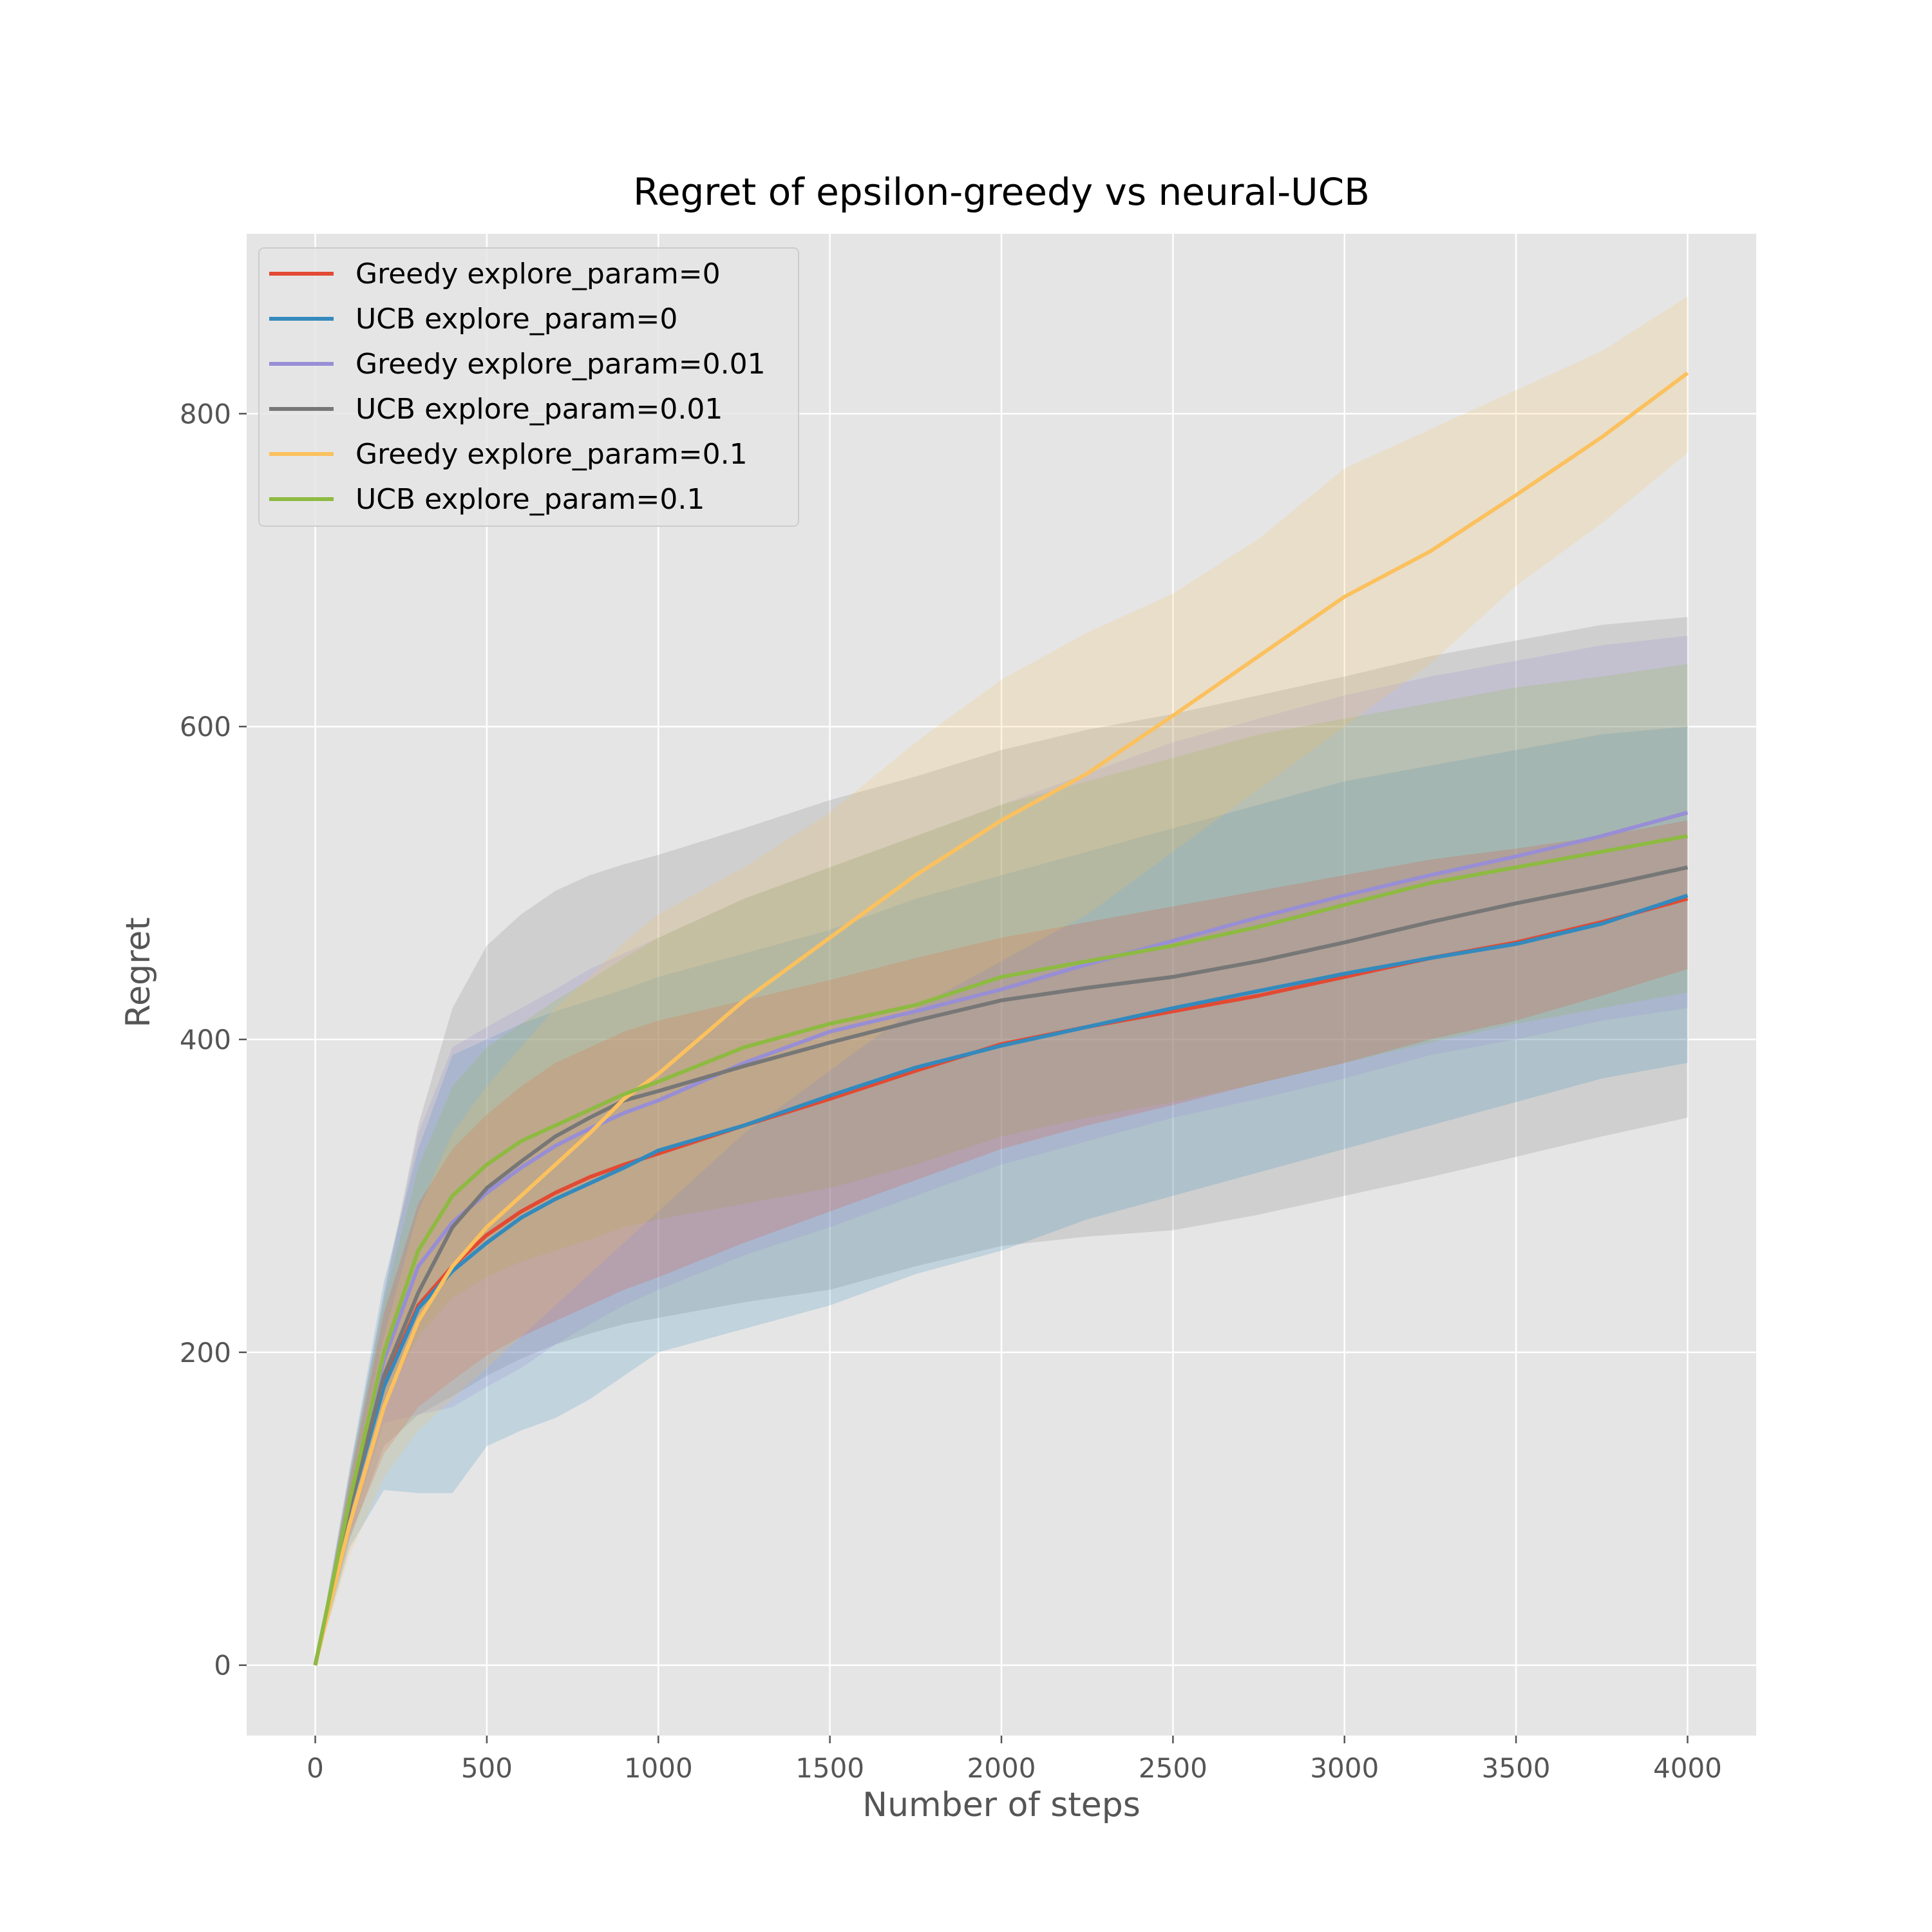 This screenshot has width=1932, height=1932. What do you see at coordinates (1173, 1768) in the screenshot?
I see `x-tick-label: 2500` at bounding box center [1173, 1768].